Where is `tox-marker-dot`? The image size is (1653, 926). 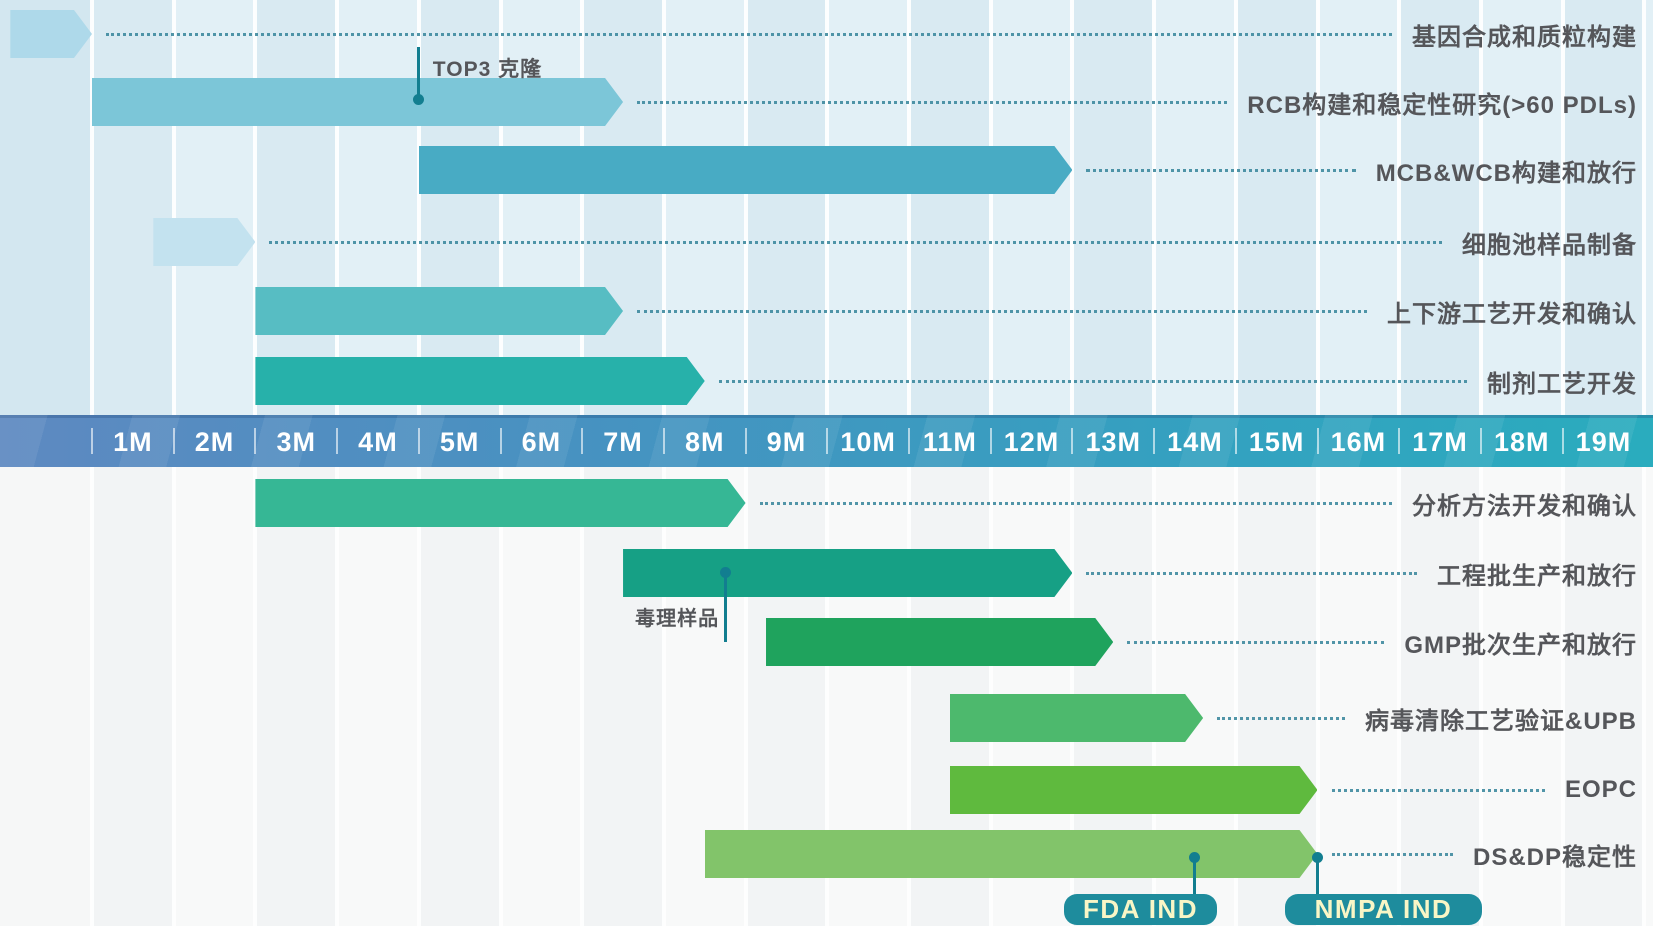
tox-marker-dot is located at coordinates (725, 572).